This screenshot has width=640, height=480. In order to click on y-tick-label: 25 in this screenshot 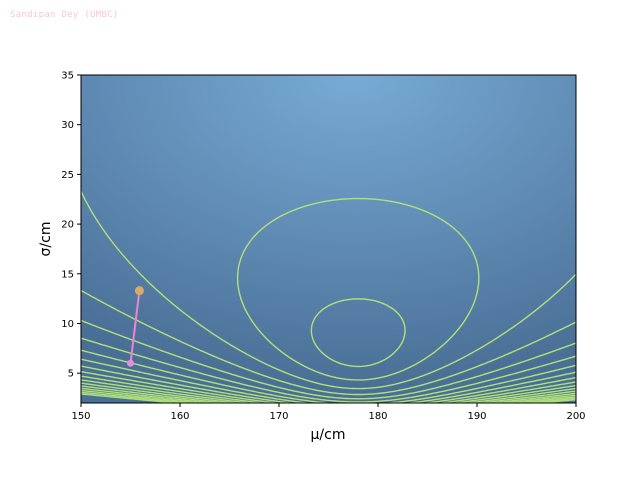, I will do `click(67, 175)`.